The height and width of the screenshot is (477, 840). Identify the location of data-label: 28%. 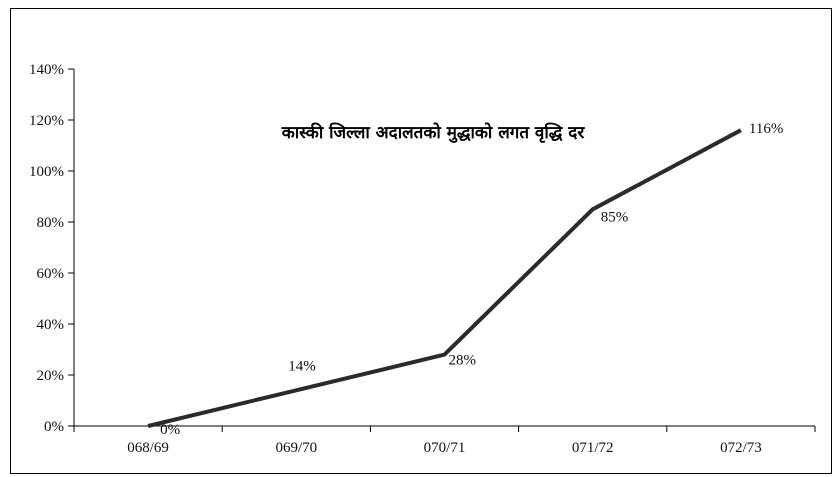
(463, 361).